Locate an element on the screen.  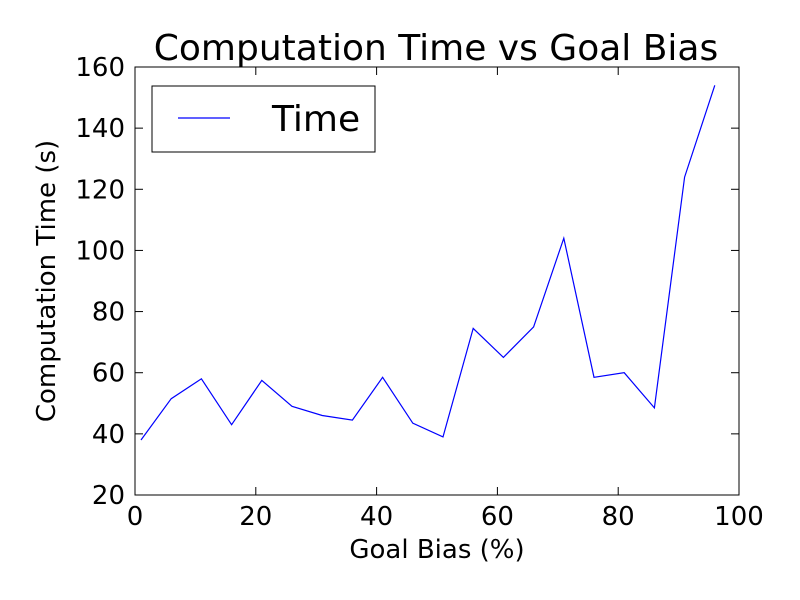
legend: Time is located at coordinates (263, 119).